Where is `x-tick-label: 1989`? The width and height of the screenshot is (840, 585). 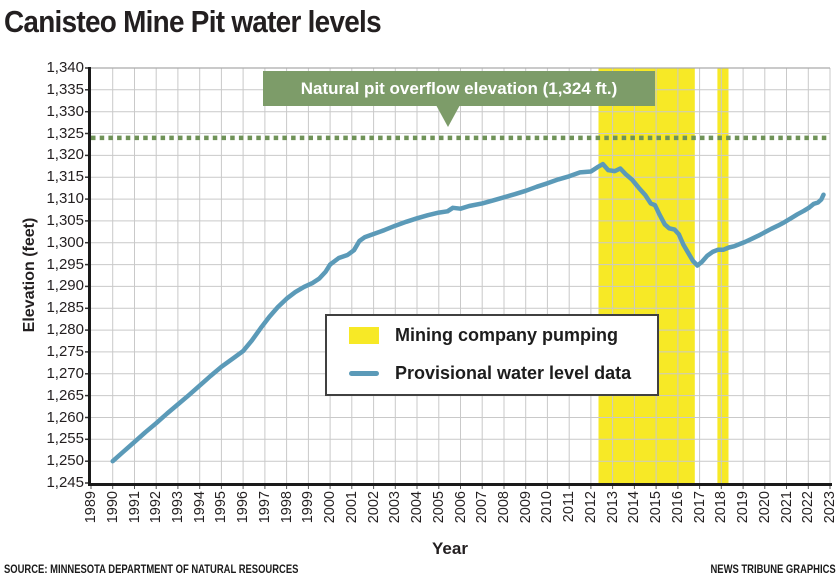
x-tick-label: 1989 is located at coordinates (91, 507).